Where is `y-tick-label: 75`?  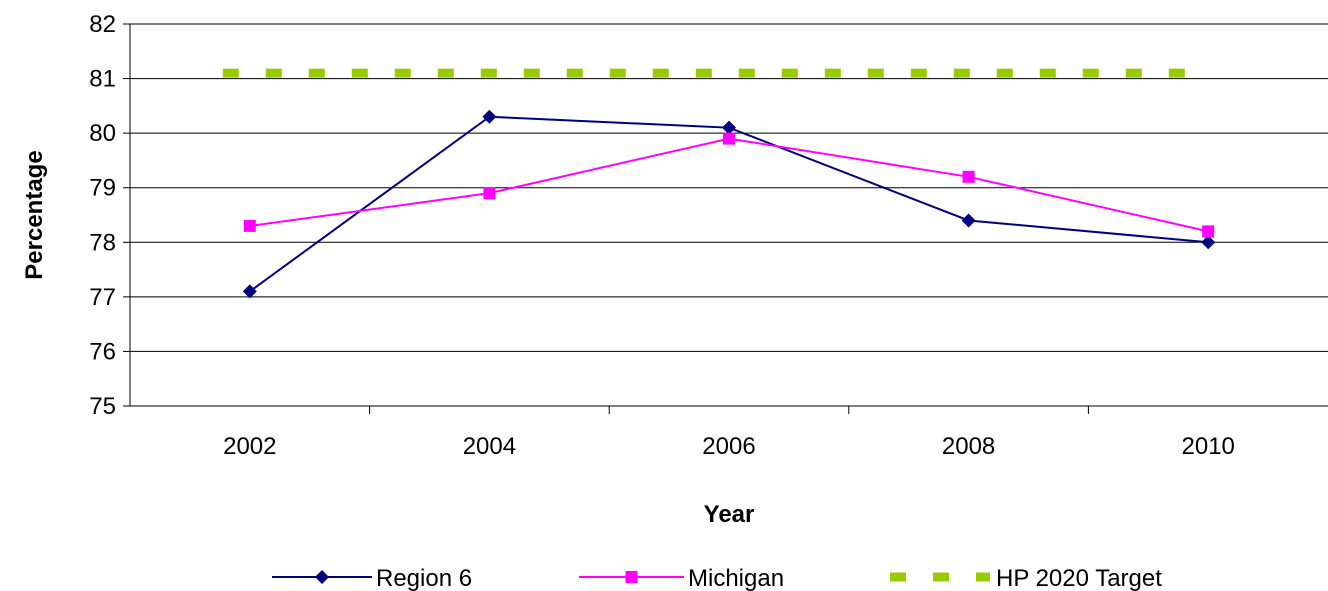 y-tick-label: 75 is located at coordinates (102, 406).